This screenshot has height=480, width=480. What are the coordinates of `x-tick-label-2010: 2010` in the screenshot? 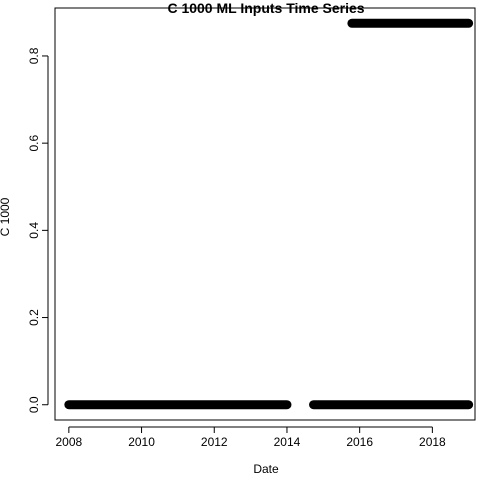 It's located at (141, 442).